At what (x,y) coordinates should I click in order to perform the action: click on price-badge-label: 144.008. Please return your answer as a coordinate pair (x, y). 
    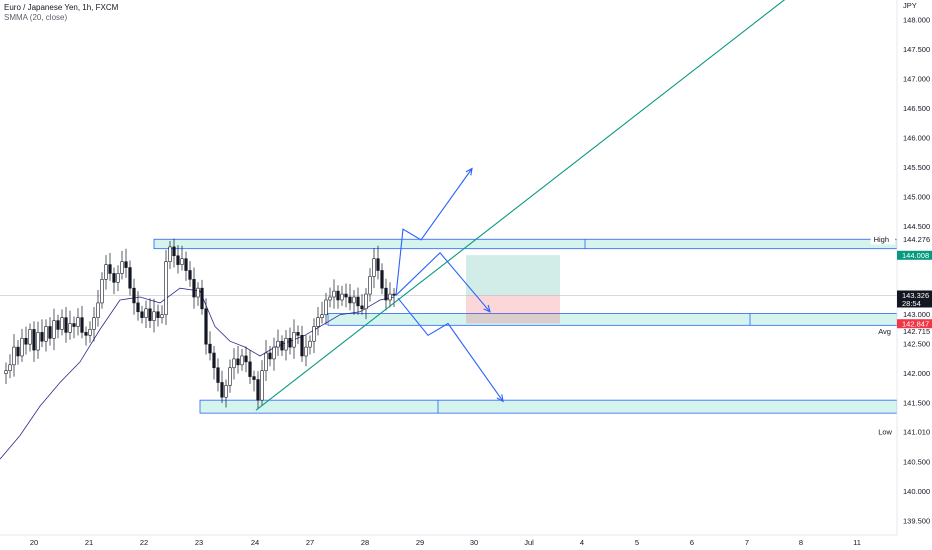
    Looking at the image, I should click on (915, 255).